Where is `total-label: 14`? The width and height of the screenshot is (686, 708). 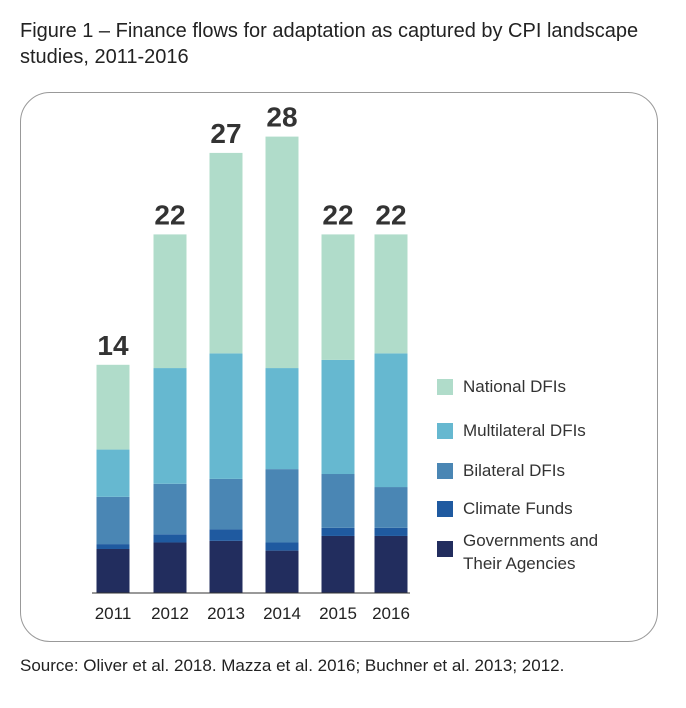 total-label: 14 is located at coordinates (113, 345).